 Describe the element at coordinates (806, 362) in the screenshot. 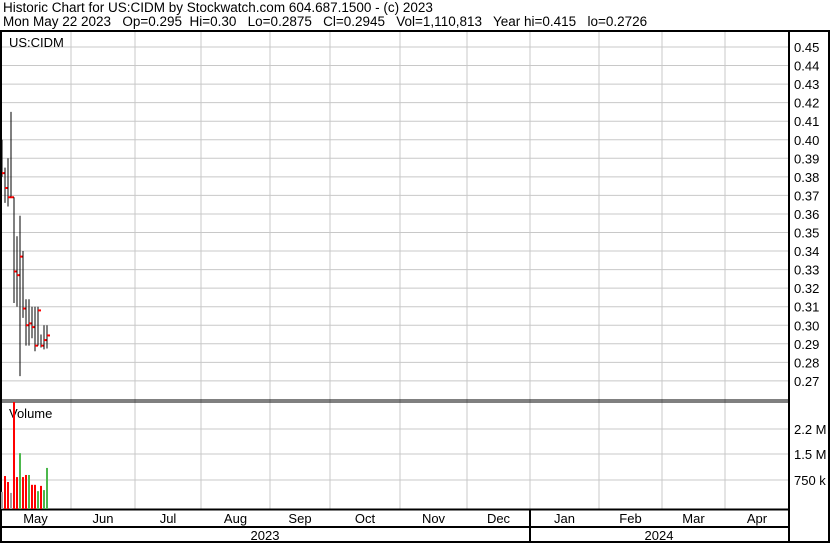

I see `price-tick-label: 0.28` at that location.